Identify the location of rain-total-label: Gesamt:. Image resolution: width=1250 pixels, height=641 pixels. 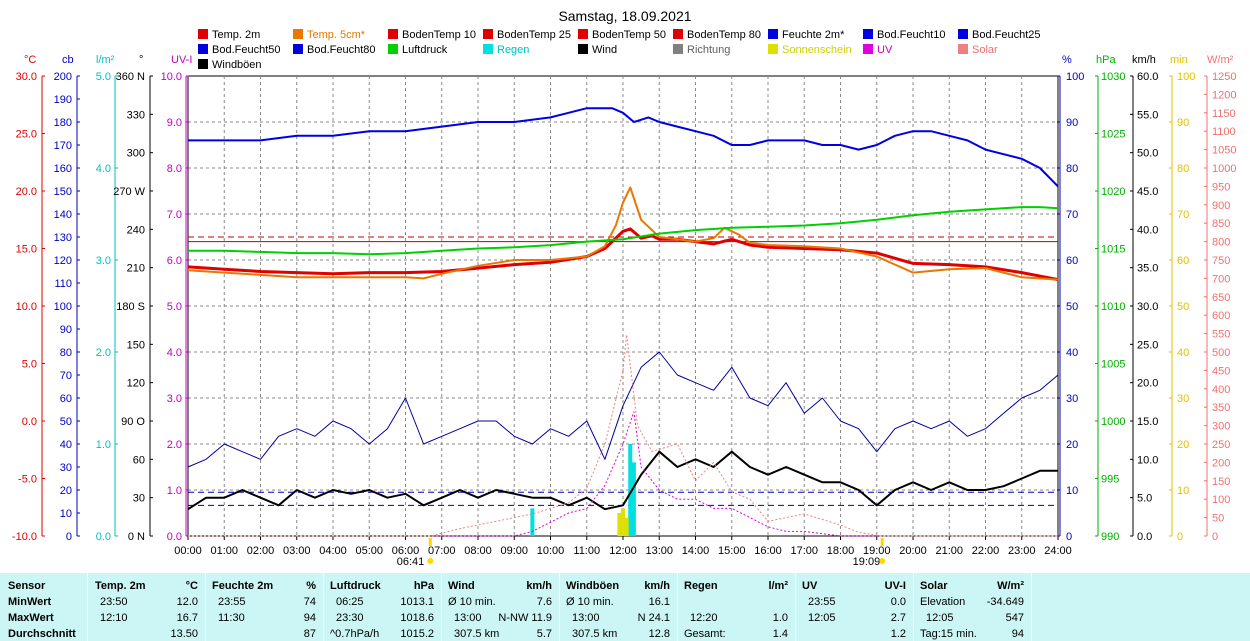
(705, 634).